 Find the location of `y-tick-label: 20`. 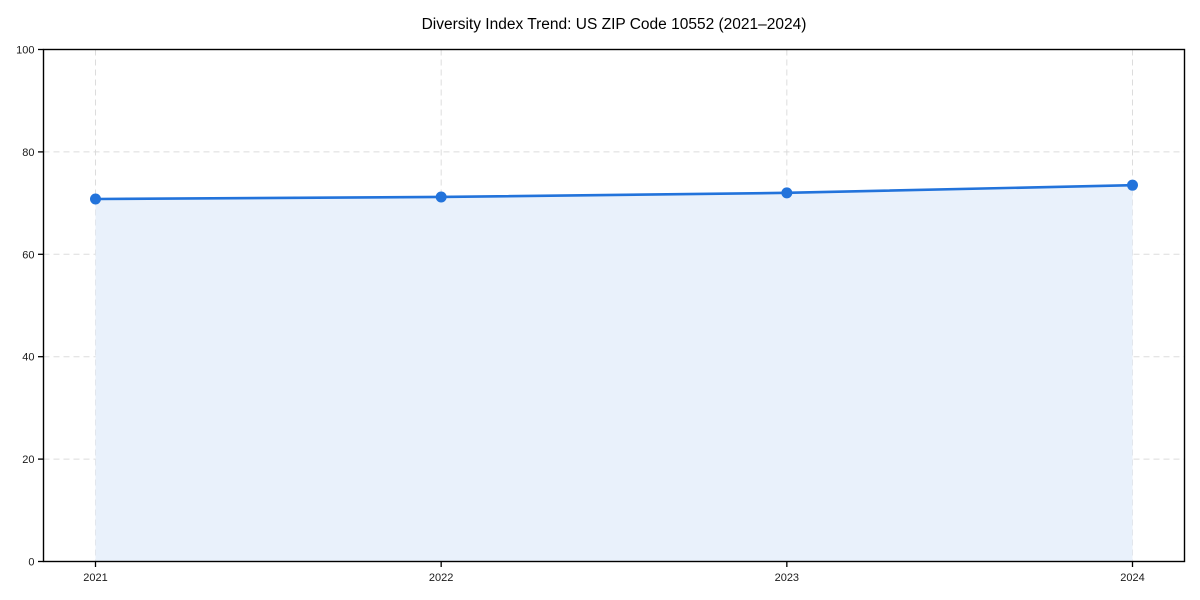

y-tick-label: 20 is located at coordinates (28, 460).